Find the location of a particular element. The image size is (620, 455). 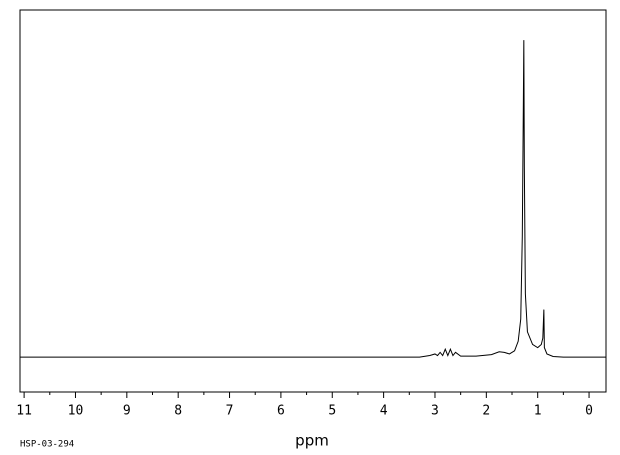

x-tick-label: 3 is located at coordinates (435, 411).